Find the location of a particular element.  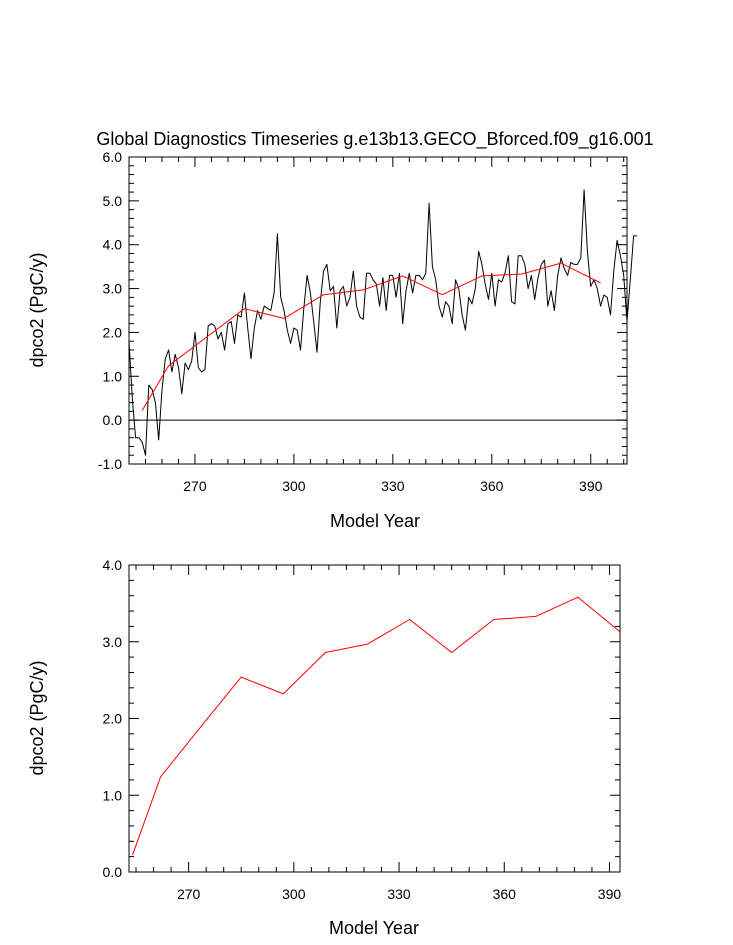

y-tick-label: -1.0 is located at coordinates (110, 464).